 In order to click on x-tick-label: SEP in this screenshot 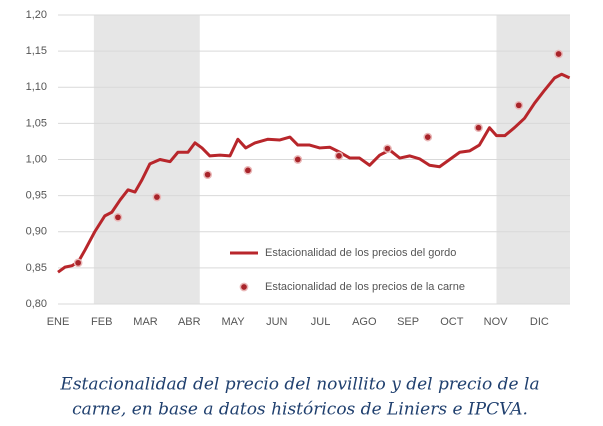, I will do `click(408, 322)`.